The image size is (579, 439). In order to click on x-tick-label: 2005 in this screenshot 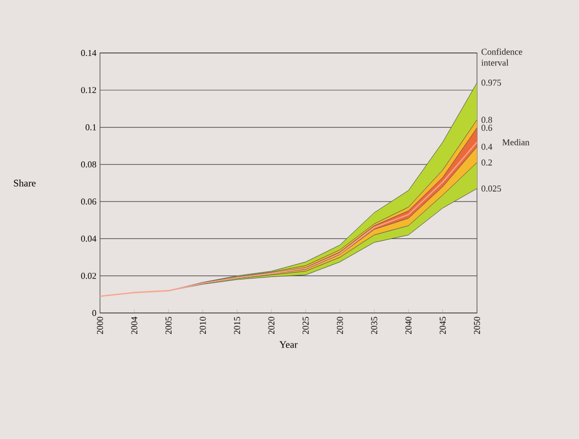, I will do `click(169, 325)`.